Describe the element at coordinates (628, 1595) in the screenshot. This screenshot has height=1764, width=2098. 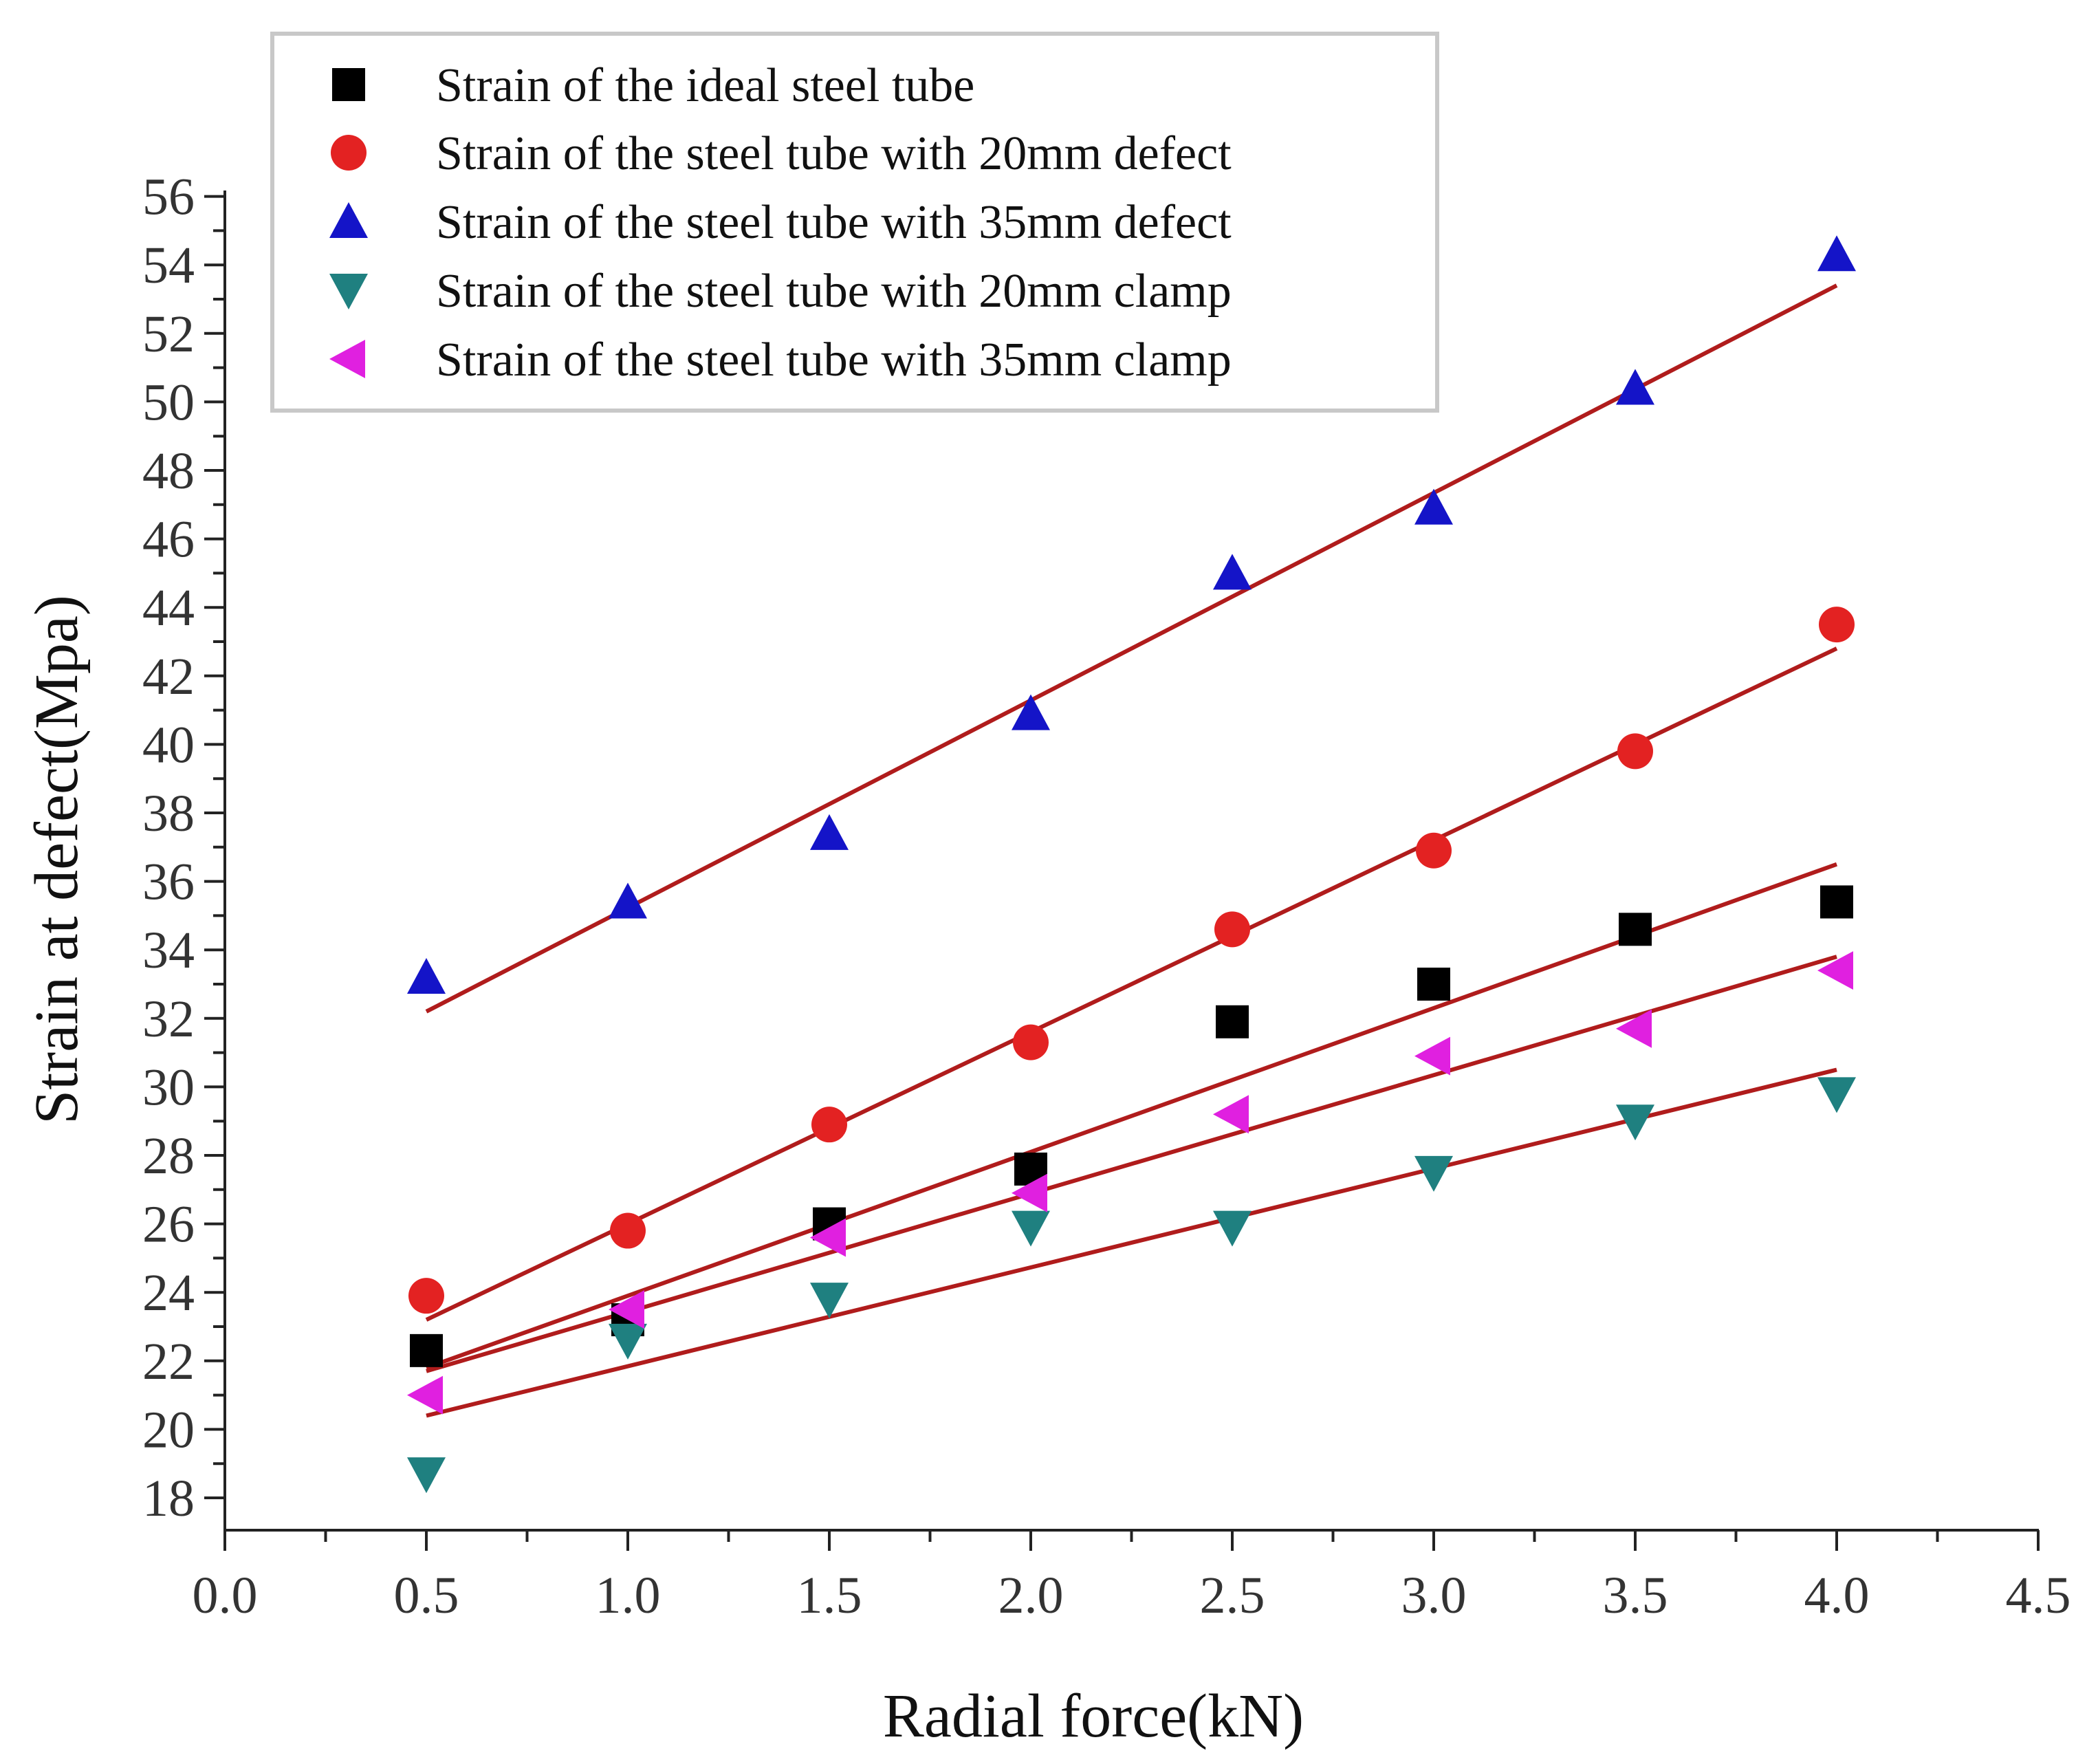
I see `x-tick-label: 1.0` at that location.